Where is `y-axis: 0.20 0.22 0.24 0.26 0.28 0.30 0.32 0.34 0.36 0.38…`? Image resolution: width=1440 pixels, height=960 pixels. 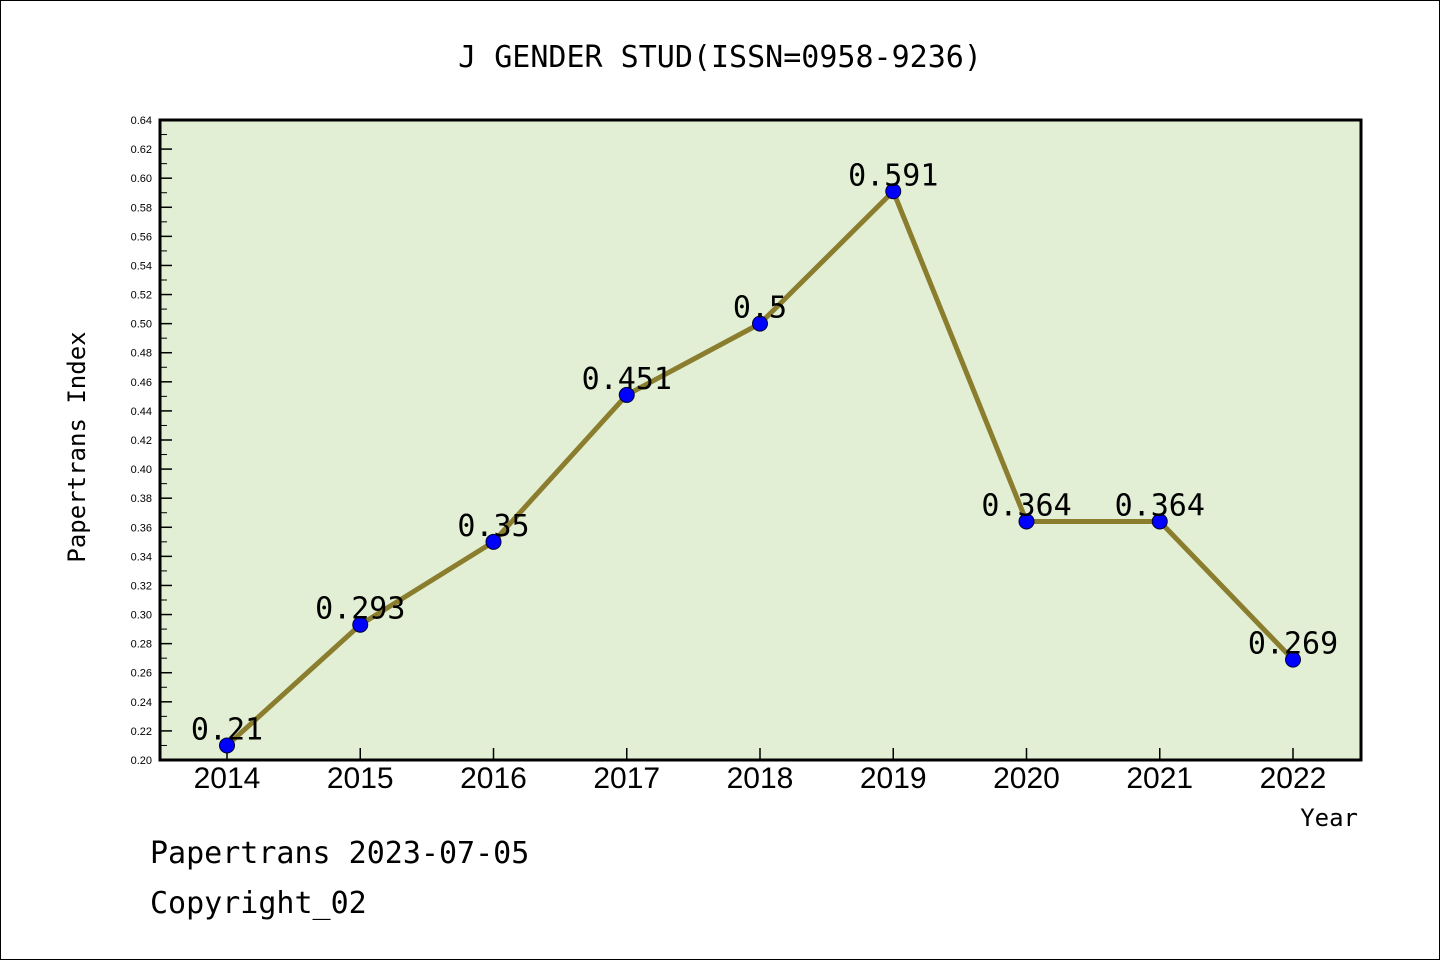 y-axis: 0.20 0.22 0.24 0.26 0.28 0.30 0.32 0.34 0.36 0.38… is located at coordinates (151, 441).